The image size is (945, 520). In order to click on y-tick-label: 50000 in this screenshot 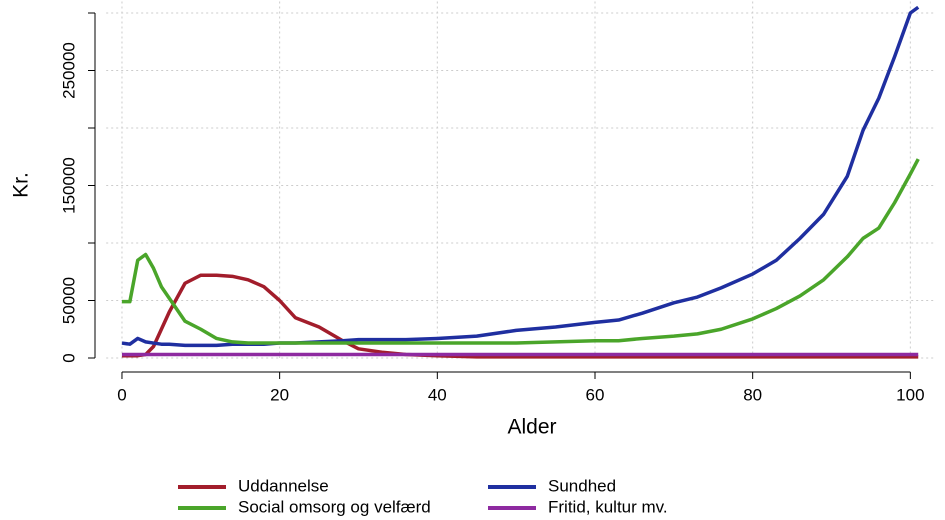, I will do `click(68, 300)`.